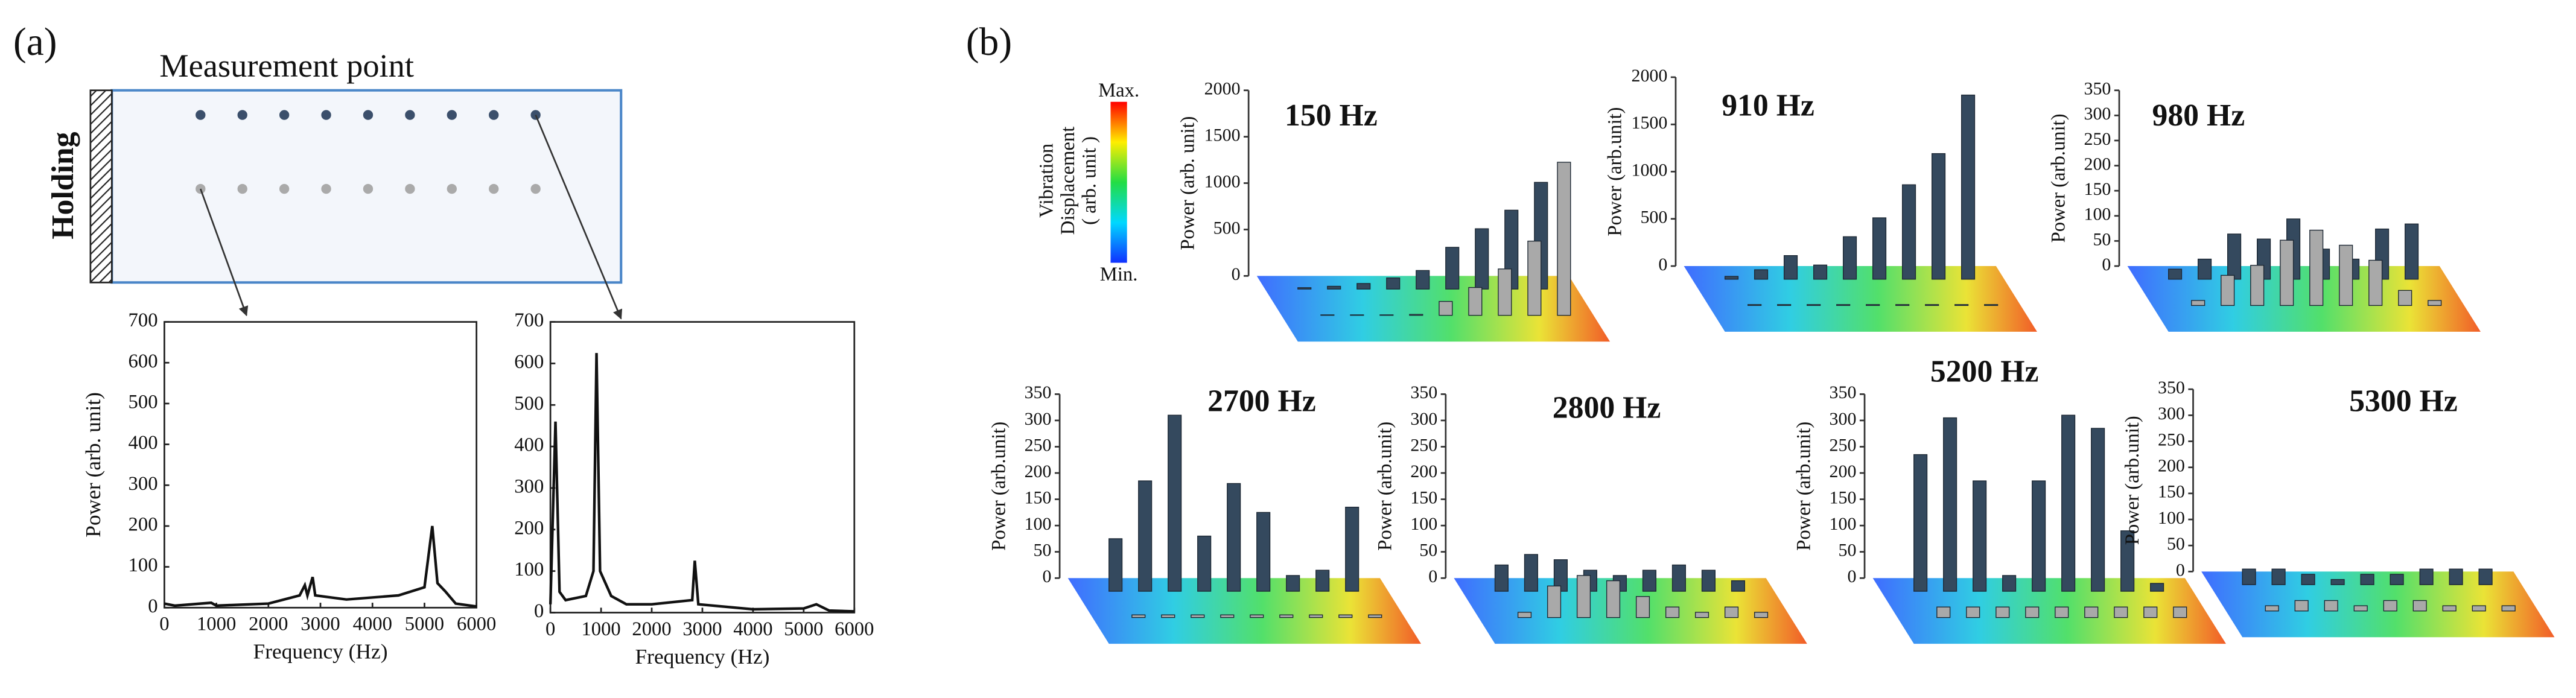 Image resolution: width=2576 pixels, height=698 pixels. Describe the element at coordinates (144, 320) in the screenshot. I see `y-tick-label: 700` at that location.